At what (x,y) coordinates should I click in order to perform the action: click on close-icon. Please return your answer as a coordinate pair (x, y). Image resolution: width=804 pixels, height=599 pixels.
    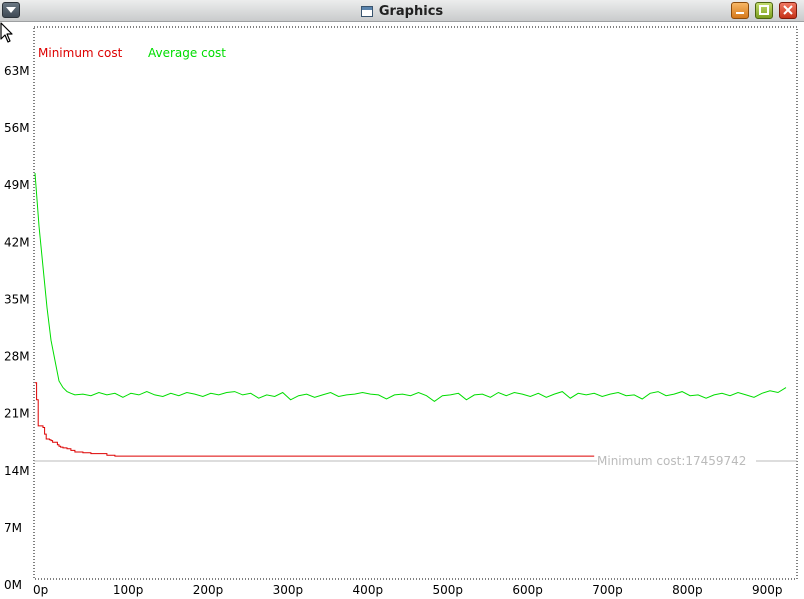
    Looking at the image, I should click on (788, 10).